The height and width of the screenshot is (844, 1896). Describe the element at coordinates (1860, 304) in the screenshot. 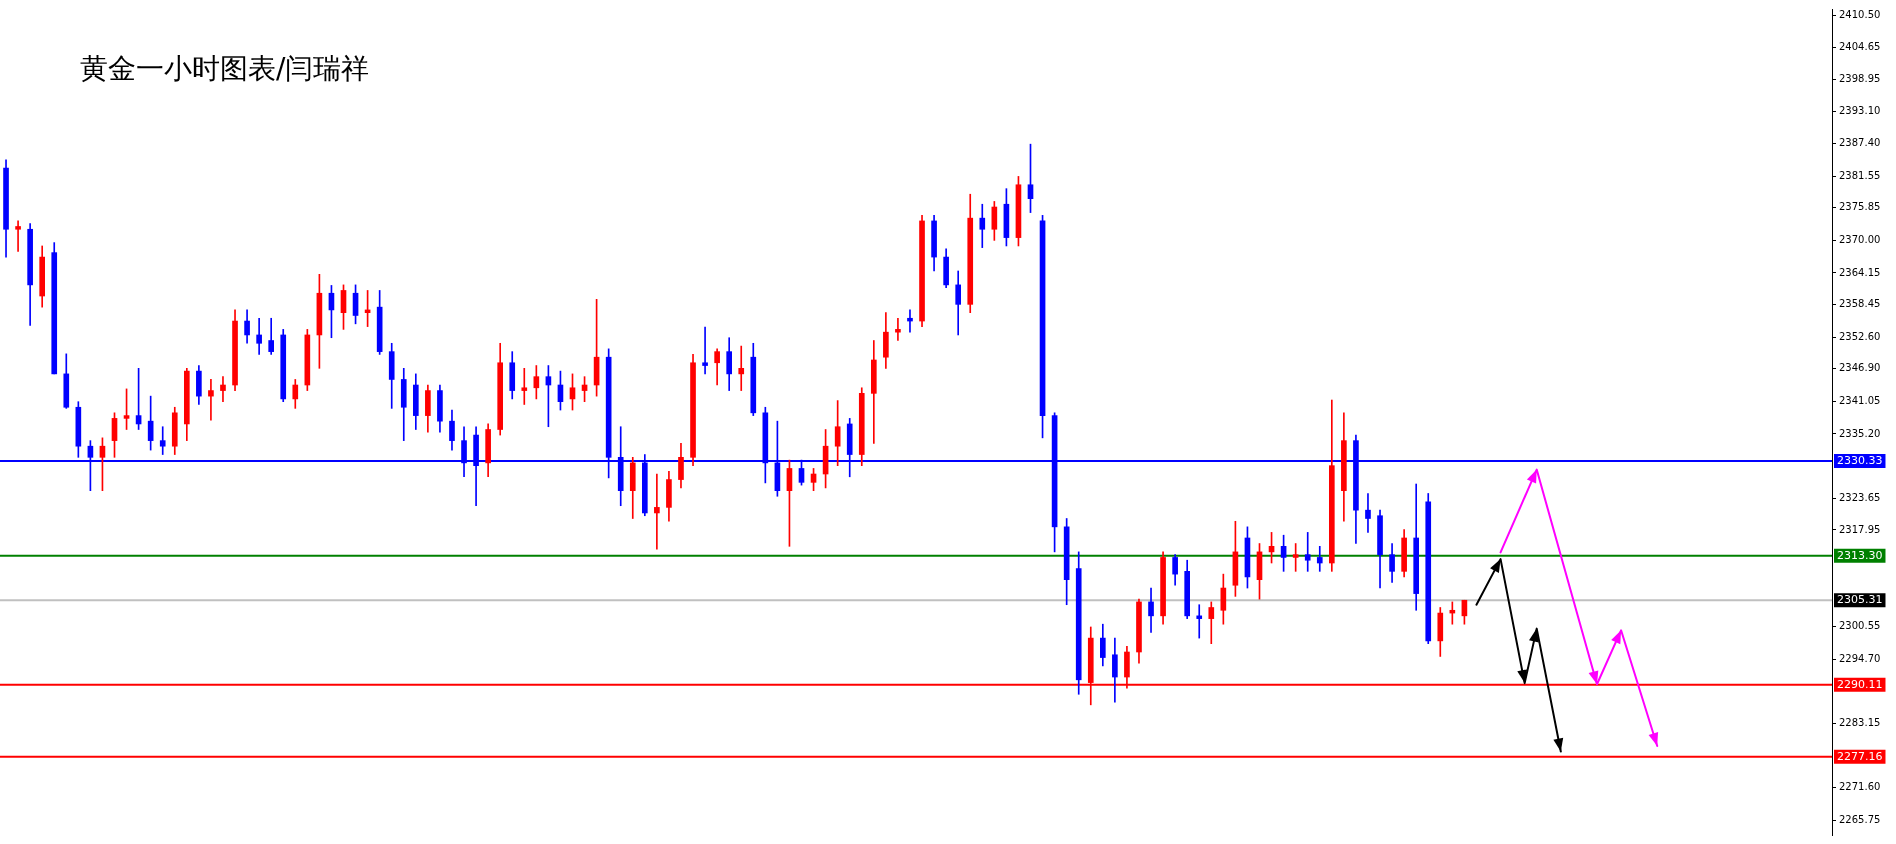

I see `y-tick-label: 2358.45` at that location.